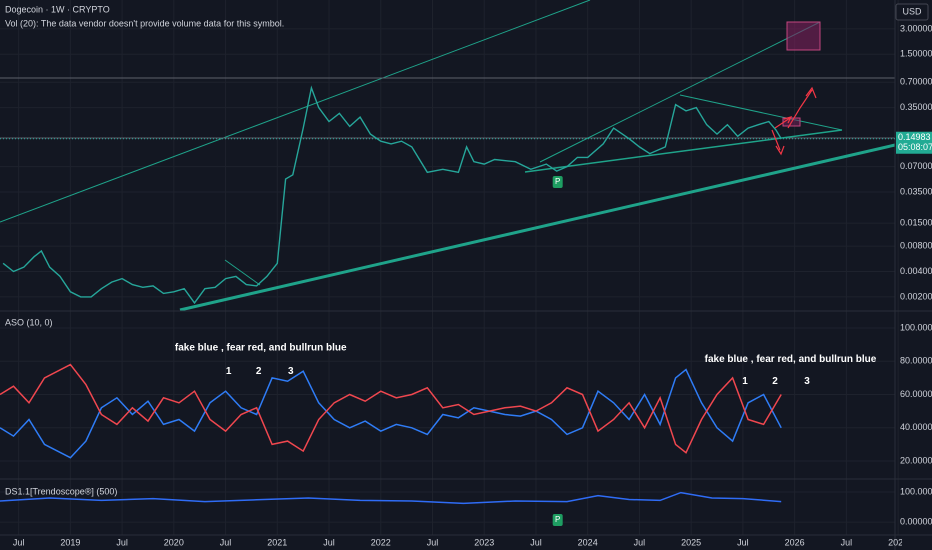 The image size is (932, 550). Describe the element at coordinates (916, 28) in the screenshot. I see `y-tick-label: 3.00000` at that location.